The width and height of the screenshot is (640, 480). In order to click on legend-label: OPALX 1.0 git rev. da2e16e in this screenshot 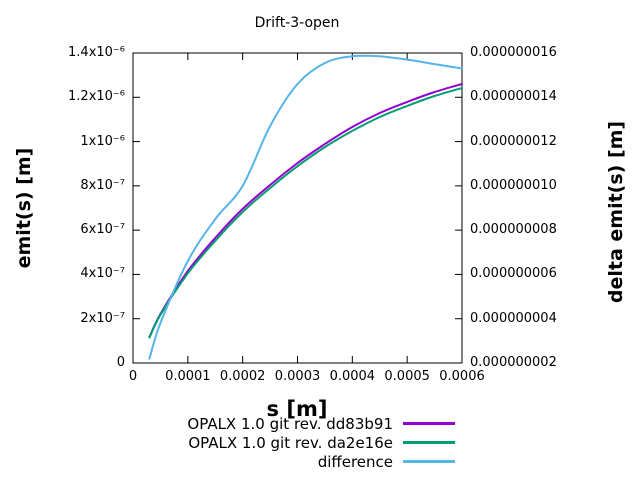, I will do `click(290, 442)`.